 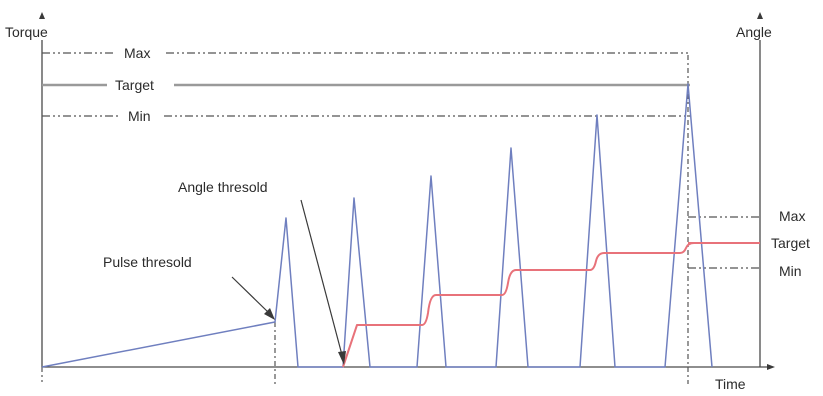 What do you see at coordinates (321, 277) in the screenshot?
I see `angle-threshold-pointer` at bounding box center [321, 277].